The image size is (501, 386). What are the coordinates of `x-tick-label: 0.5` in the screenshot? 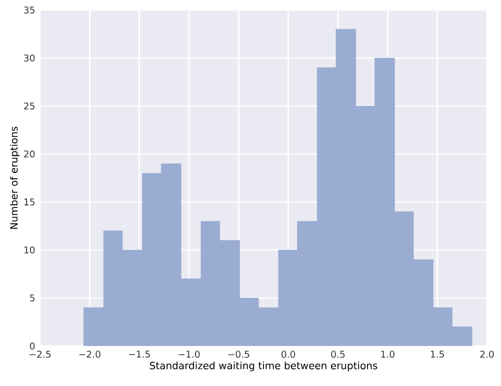 It's located at (338, 354).